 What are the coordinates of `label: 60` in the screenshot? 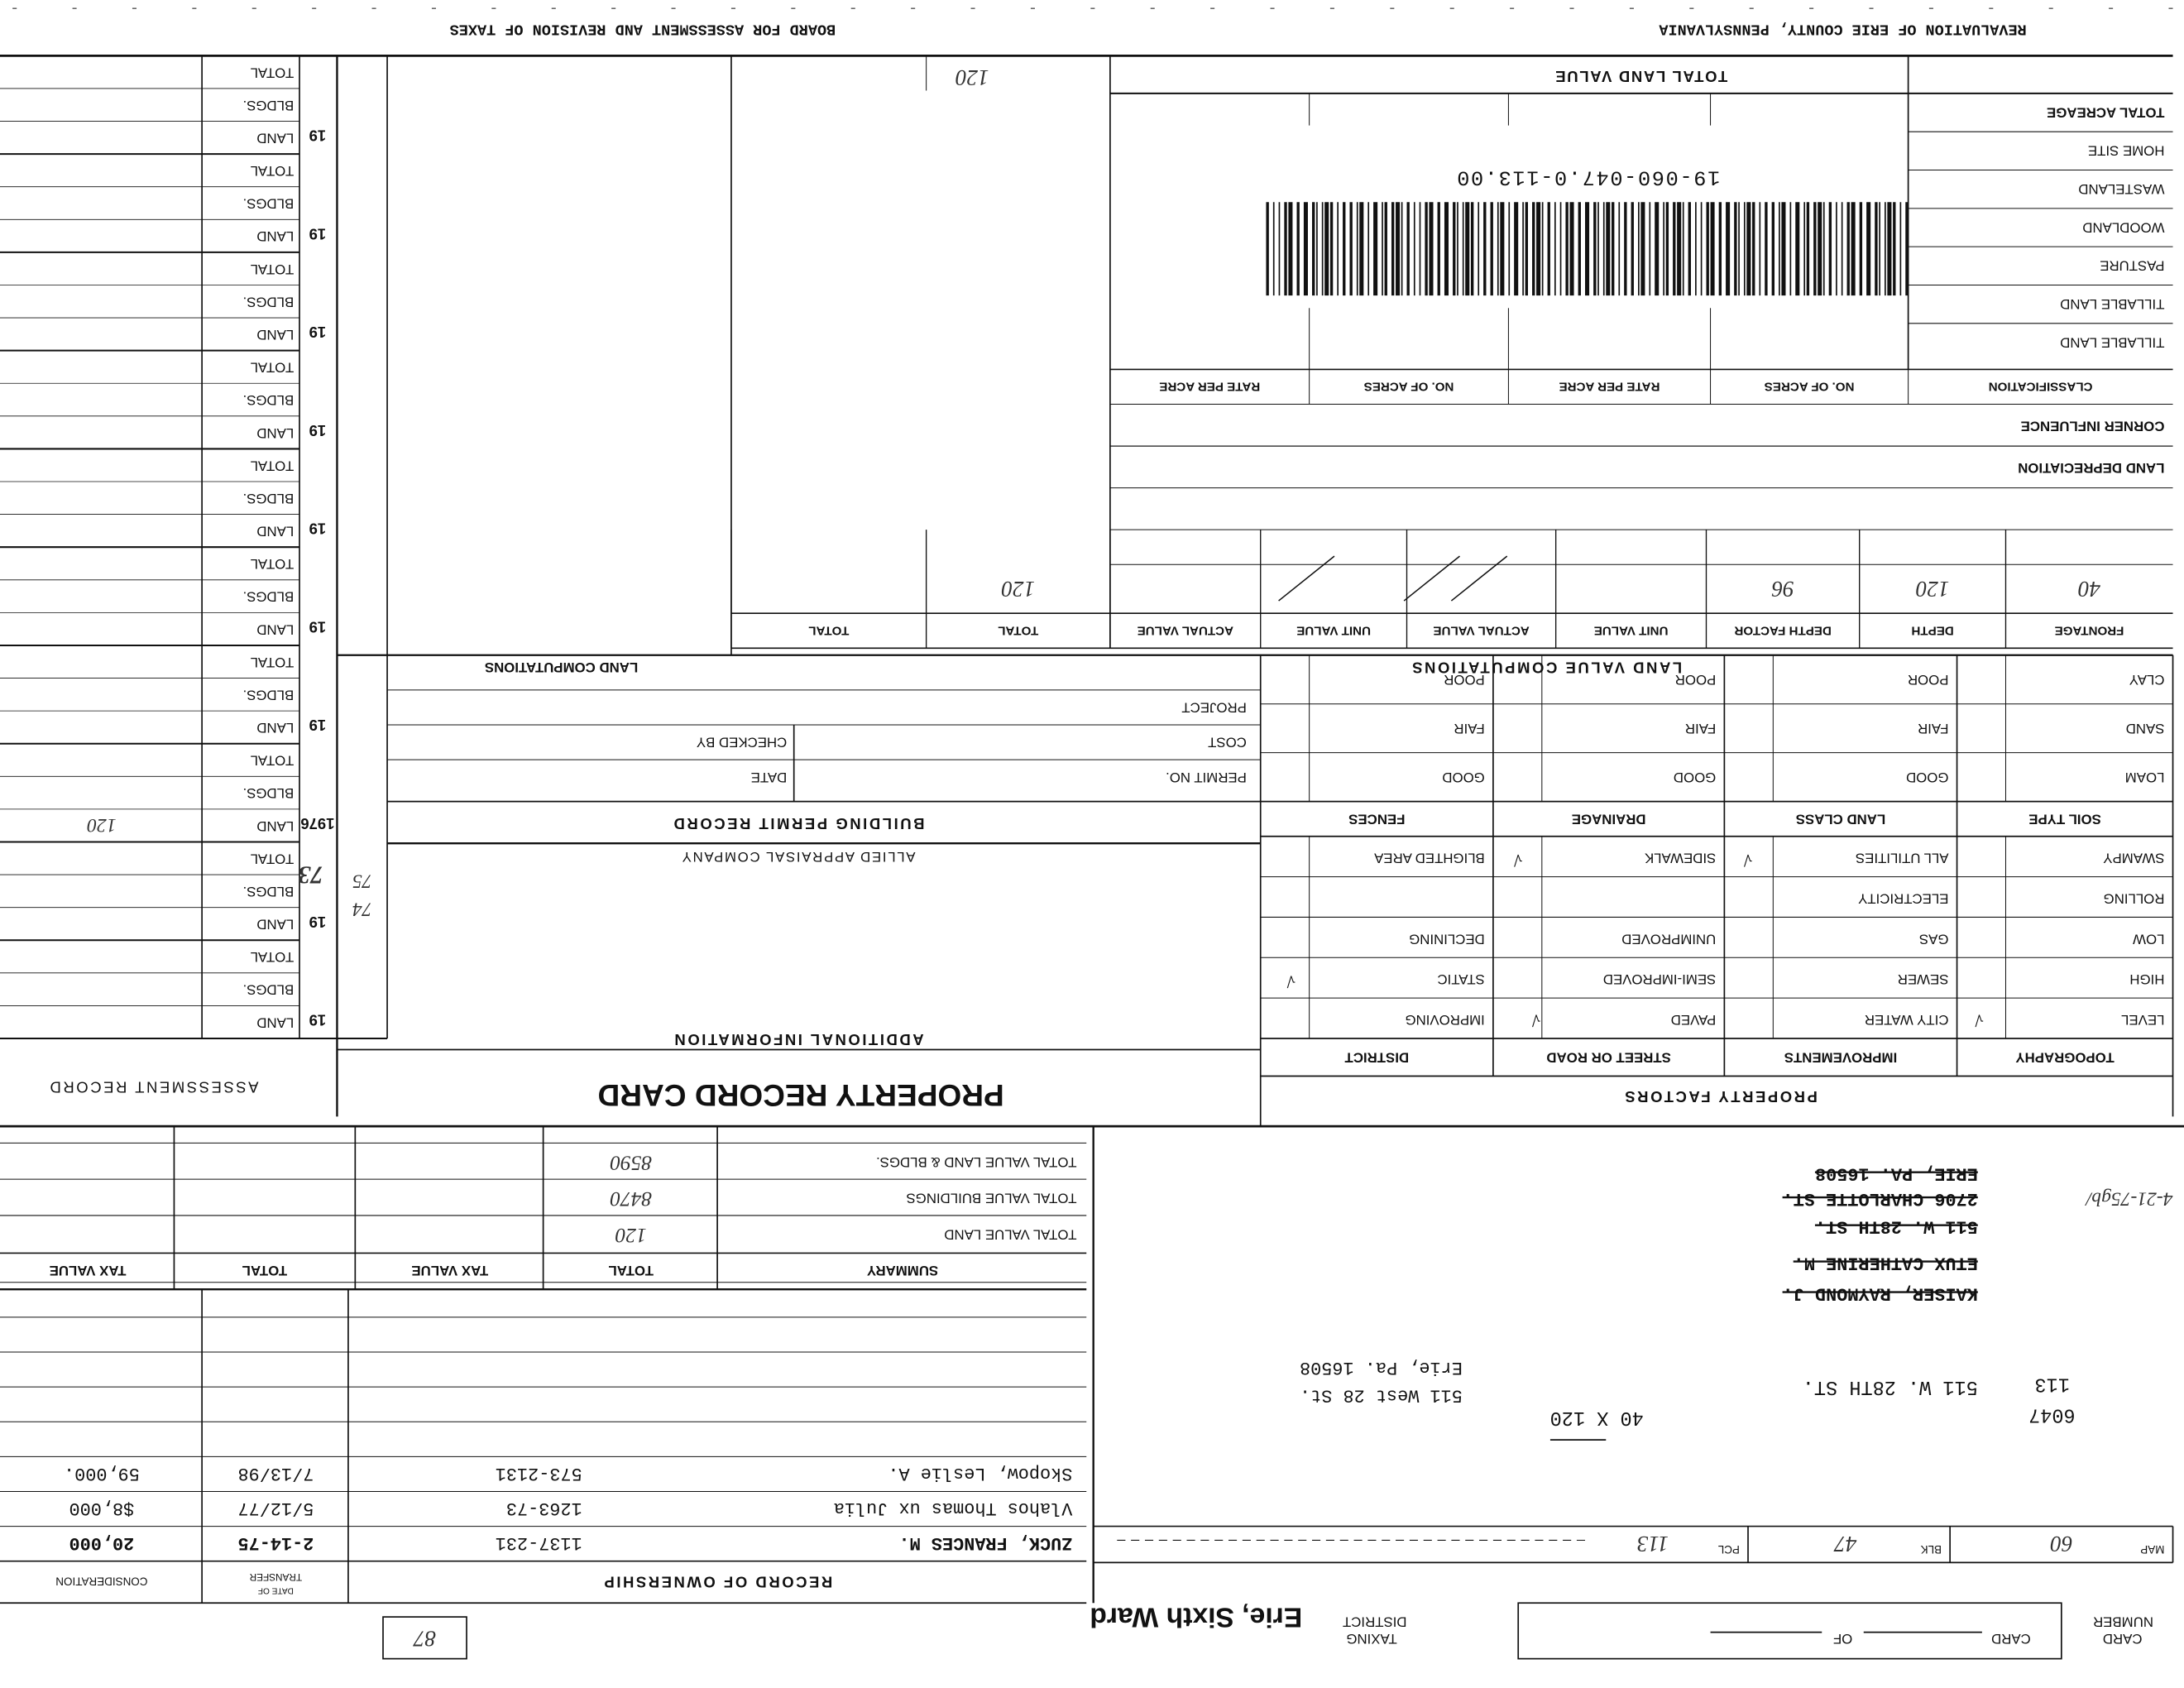 It's located at (2061, 1544).